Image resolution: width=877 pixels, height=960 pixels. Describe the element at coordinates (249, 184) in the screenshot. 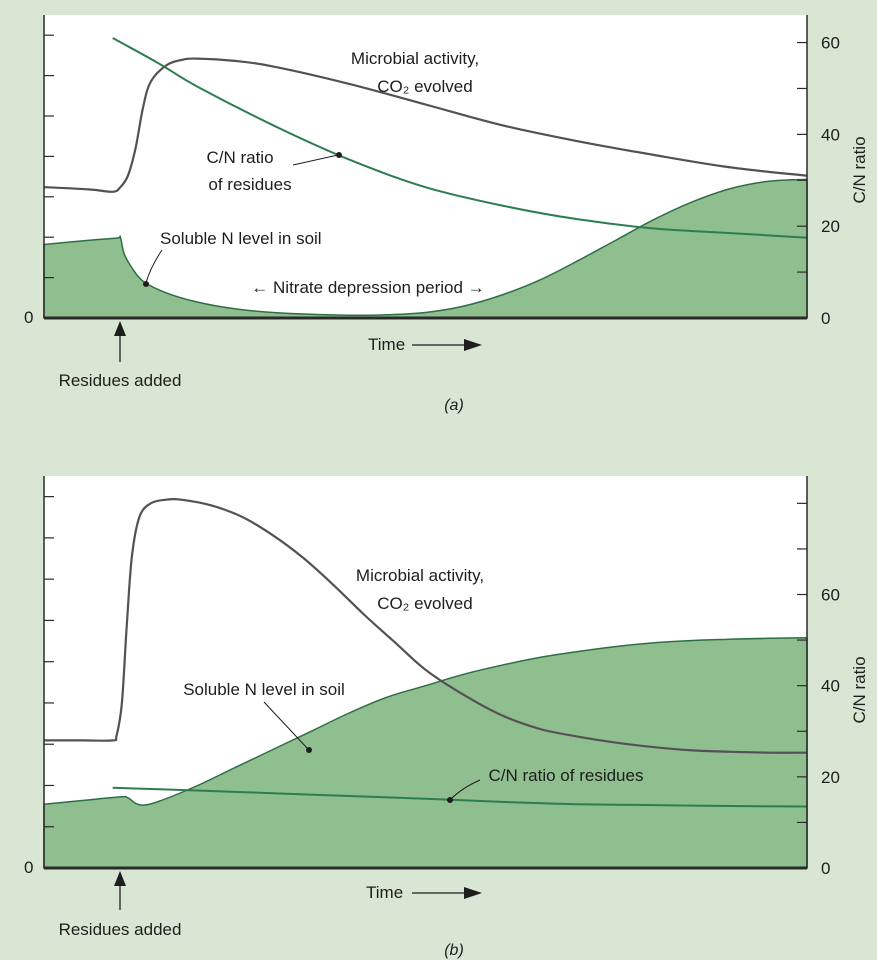

I see `annotation-cn-line2: of residues` at that location.